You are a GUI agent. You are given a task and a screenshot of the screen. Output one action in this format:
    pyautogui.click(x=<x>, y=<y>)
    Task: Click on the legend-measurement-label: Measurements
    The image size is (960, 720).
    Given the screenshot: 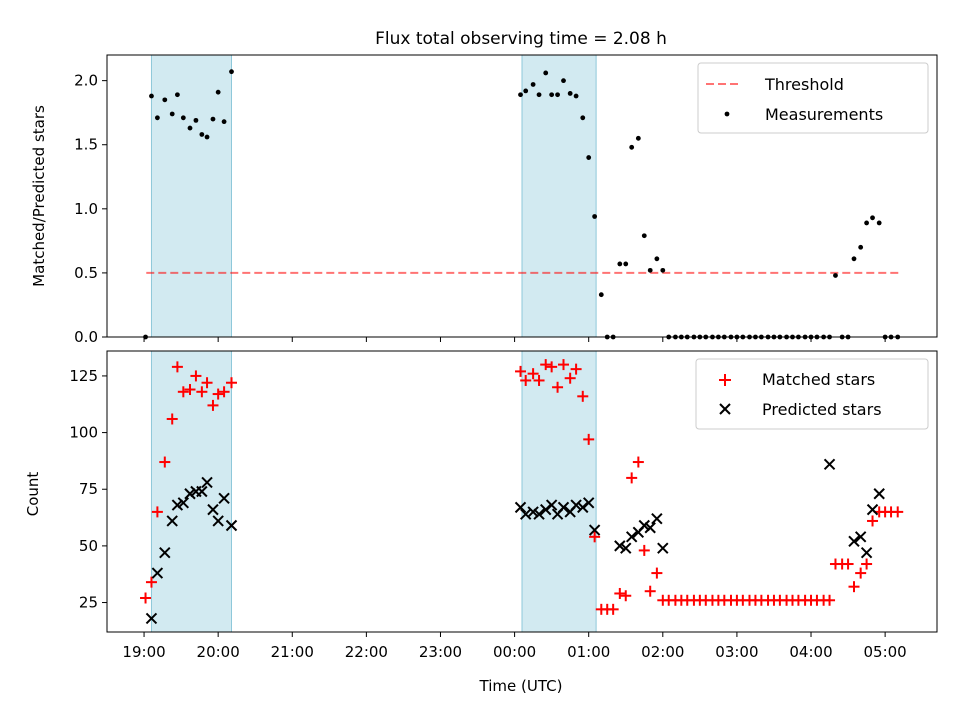 What is the action you would take?
    pyautogui.click(x=824, y=114)
    